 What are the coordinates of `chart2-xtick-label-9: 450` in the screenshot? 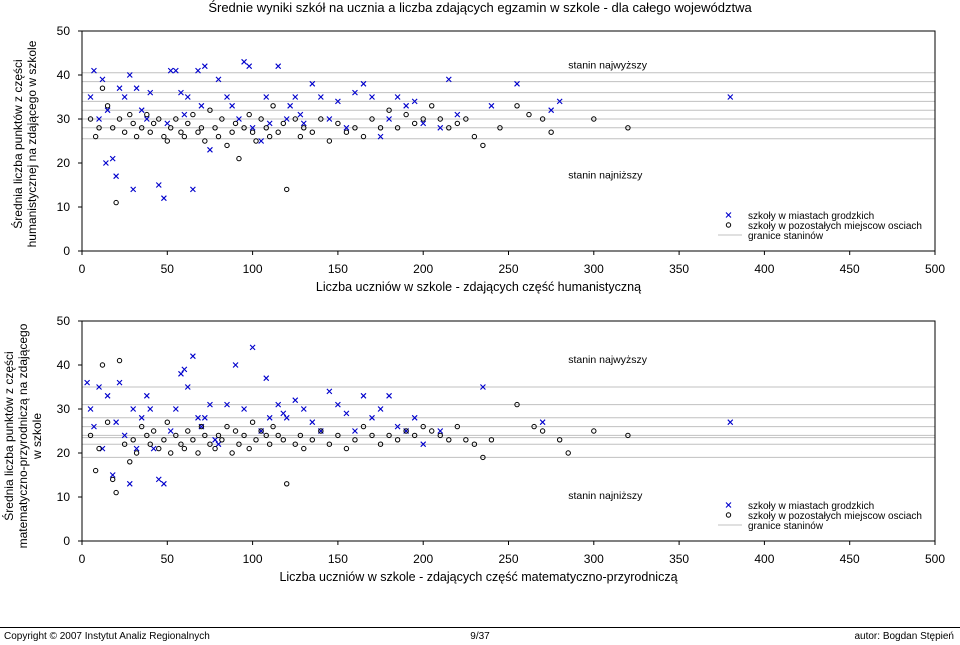 It's located at (850, 559).